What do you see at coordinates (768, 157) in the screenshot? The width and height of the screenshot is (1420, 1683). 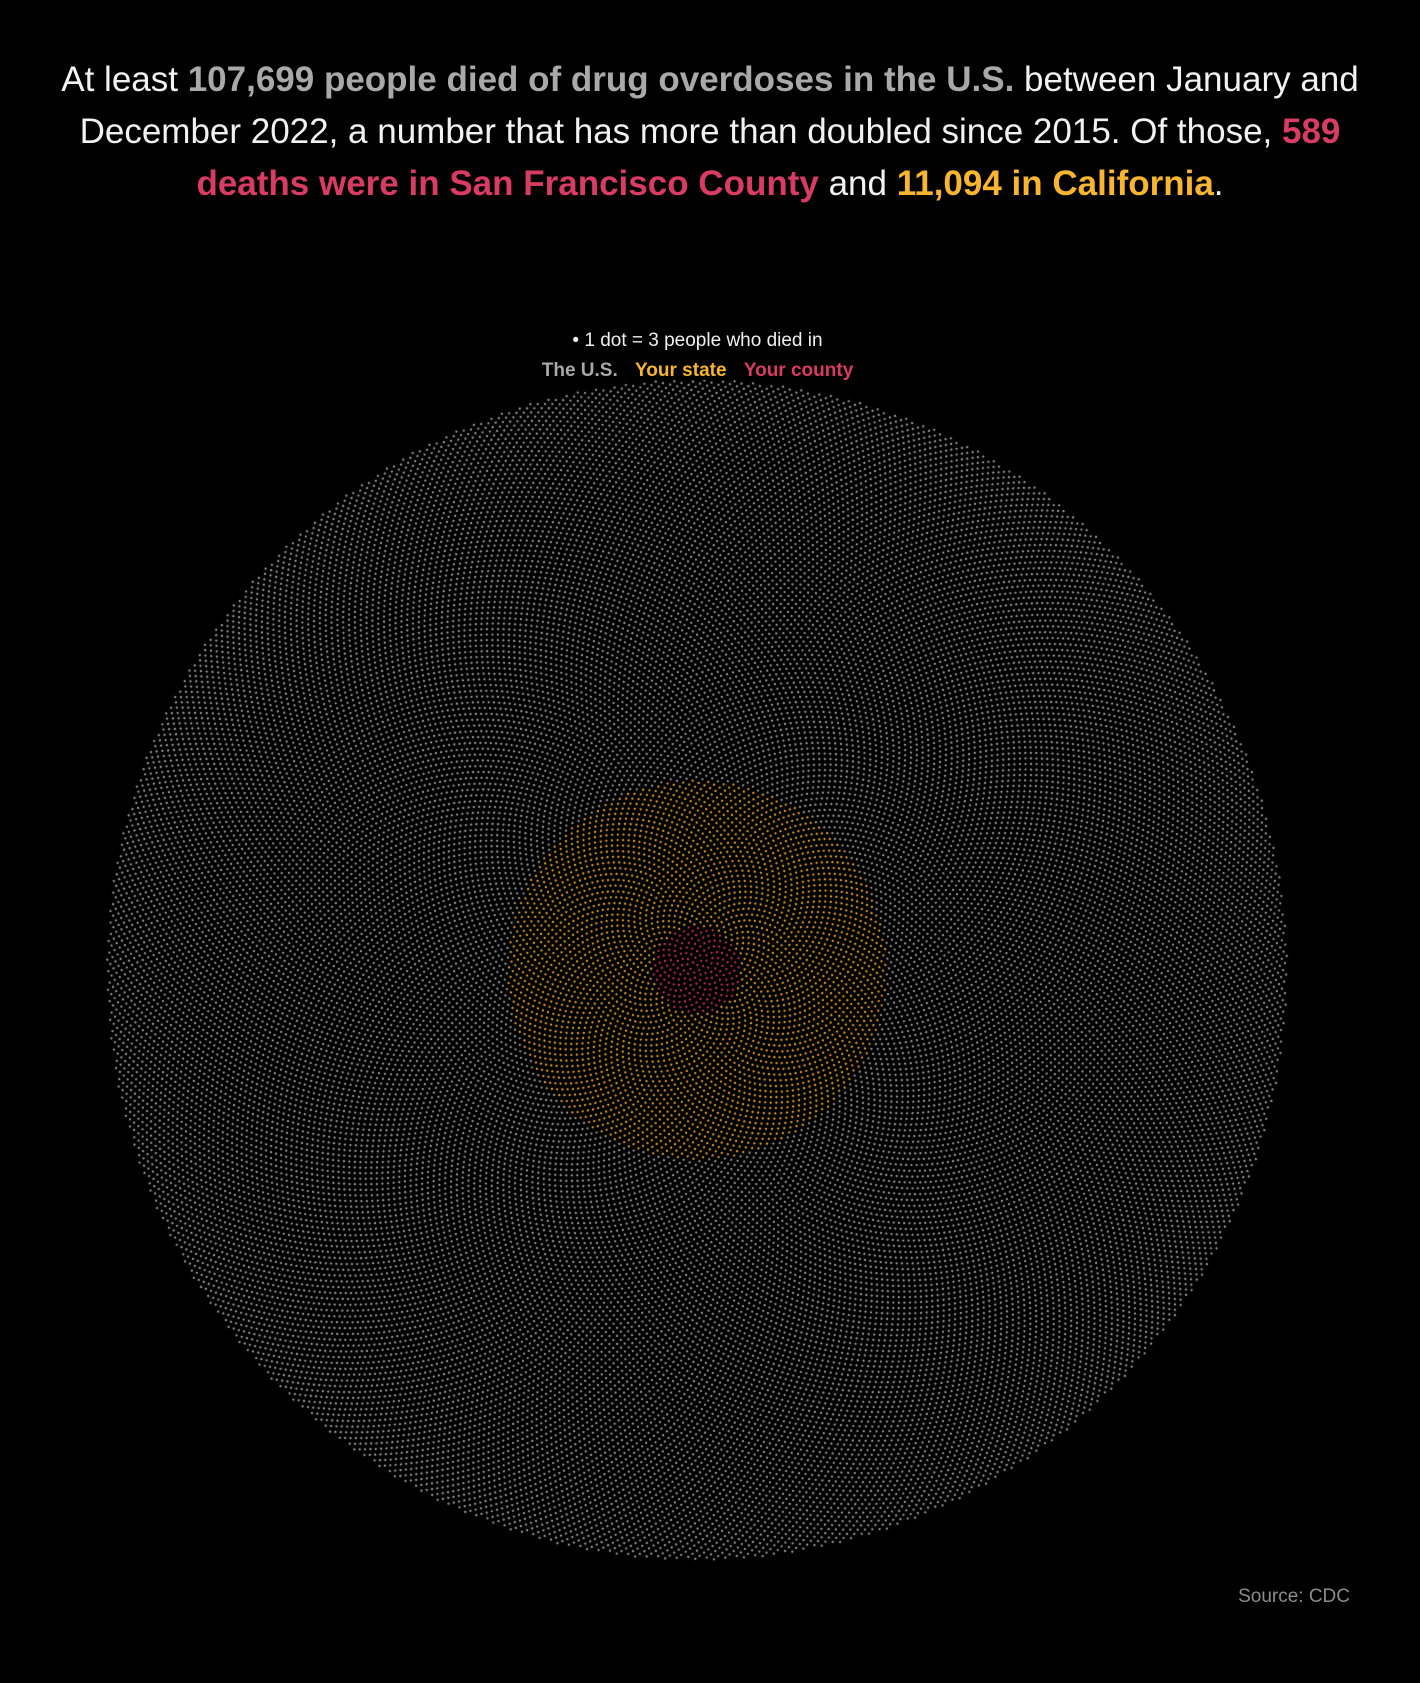 I see `headline-county-phrase: 589 deaths were in San Francisco County` at bounding box center [768, 157].